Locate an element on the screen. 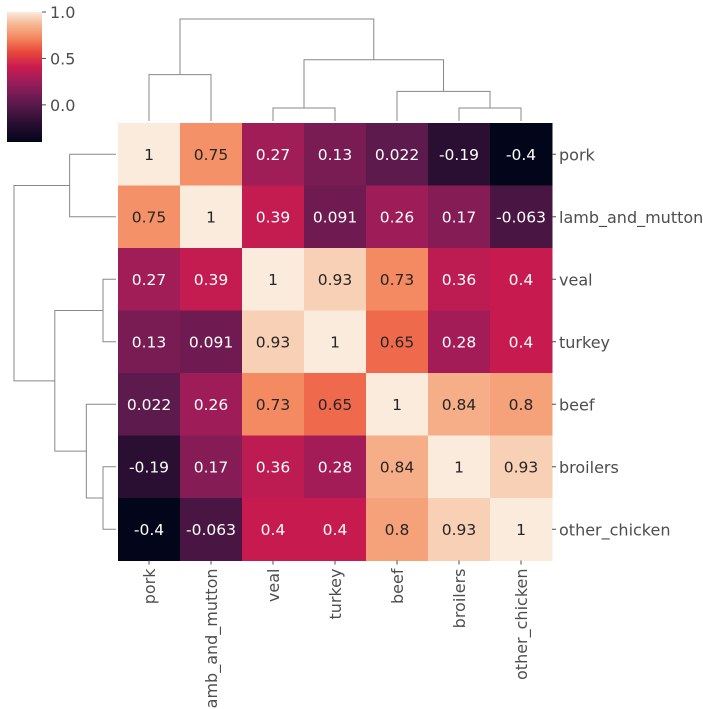 The height and width of the screenshot is (709, 703). cell-annotation-lamb_and_mutton-lamb_and_mutton: 1 is located at coordinates (211, 217).